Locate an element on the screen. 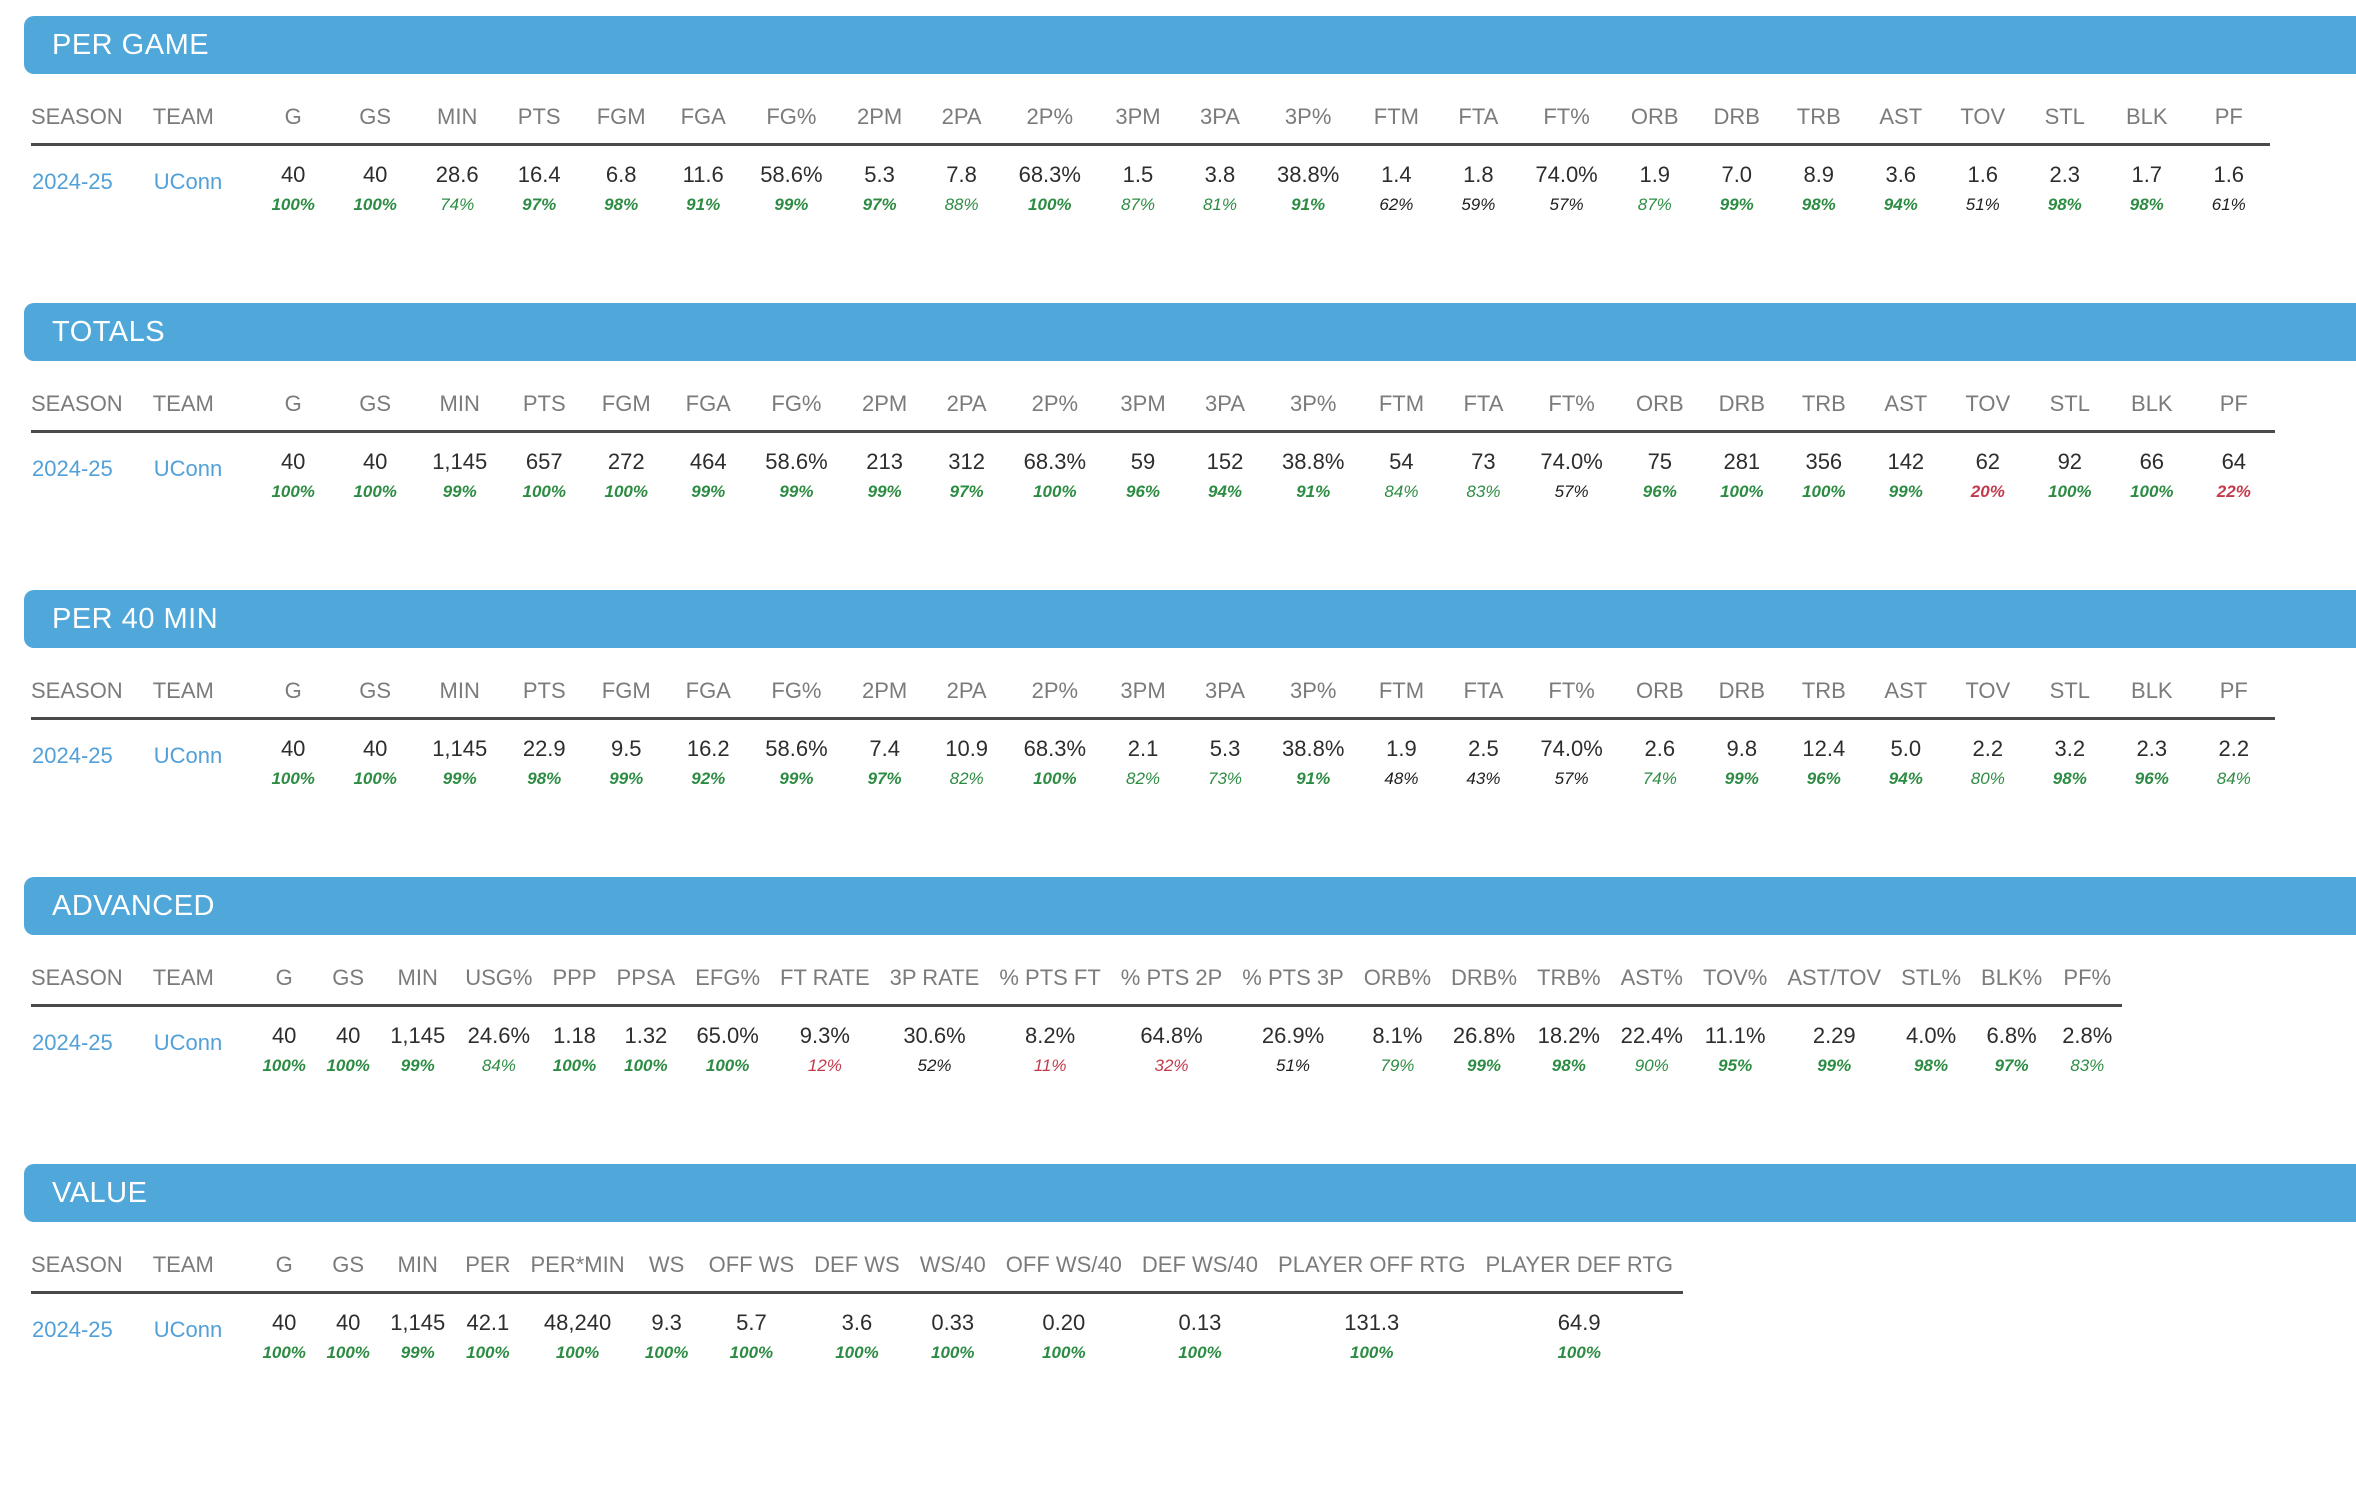  stat-percentile: 98% is located at coordinates (1931, 1065).